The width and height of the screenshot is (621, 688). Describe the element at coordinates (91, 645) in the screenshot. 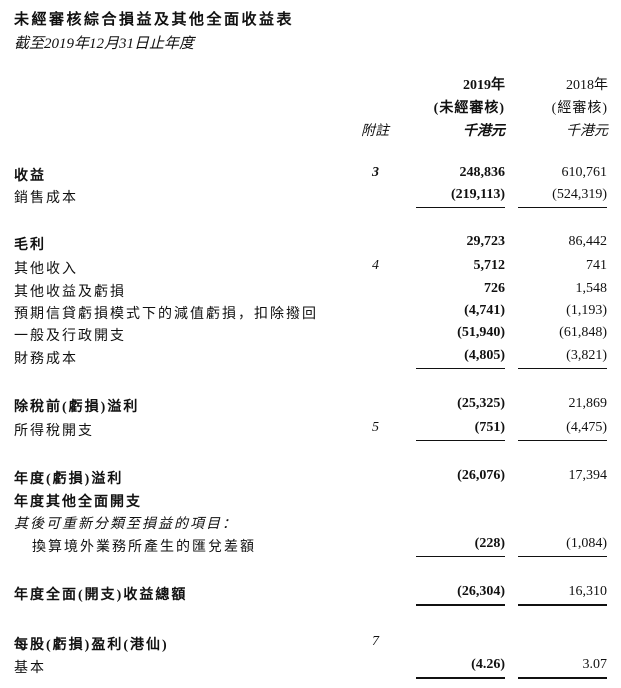

I see `row-label: 每股(虧損)盈利(港仙)` at that location.